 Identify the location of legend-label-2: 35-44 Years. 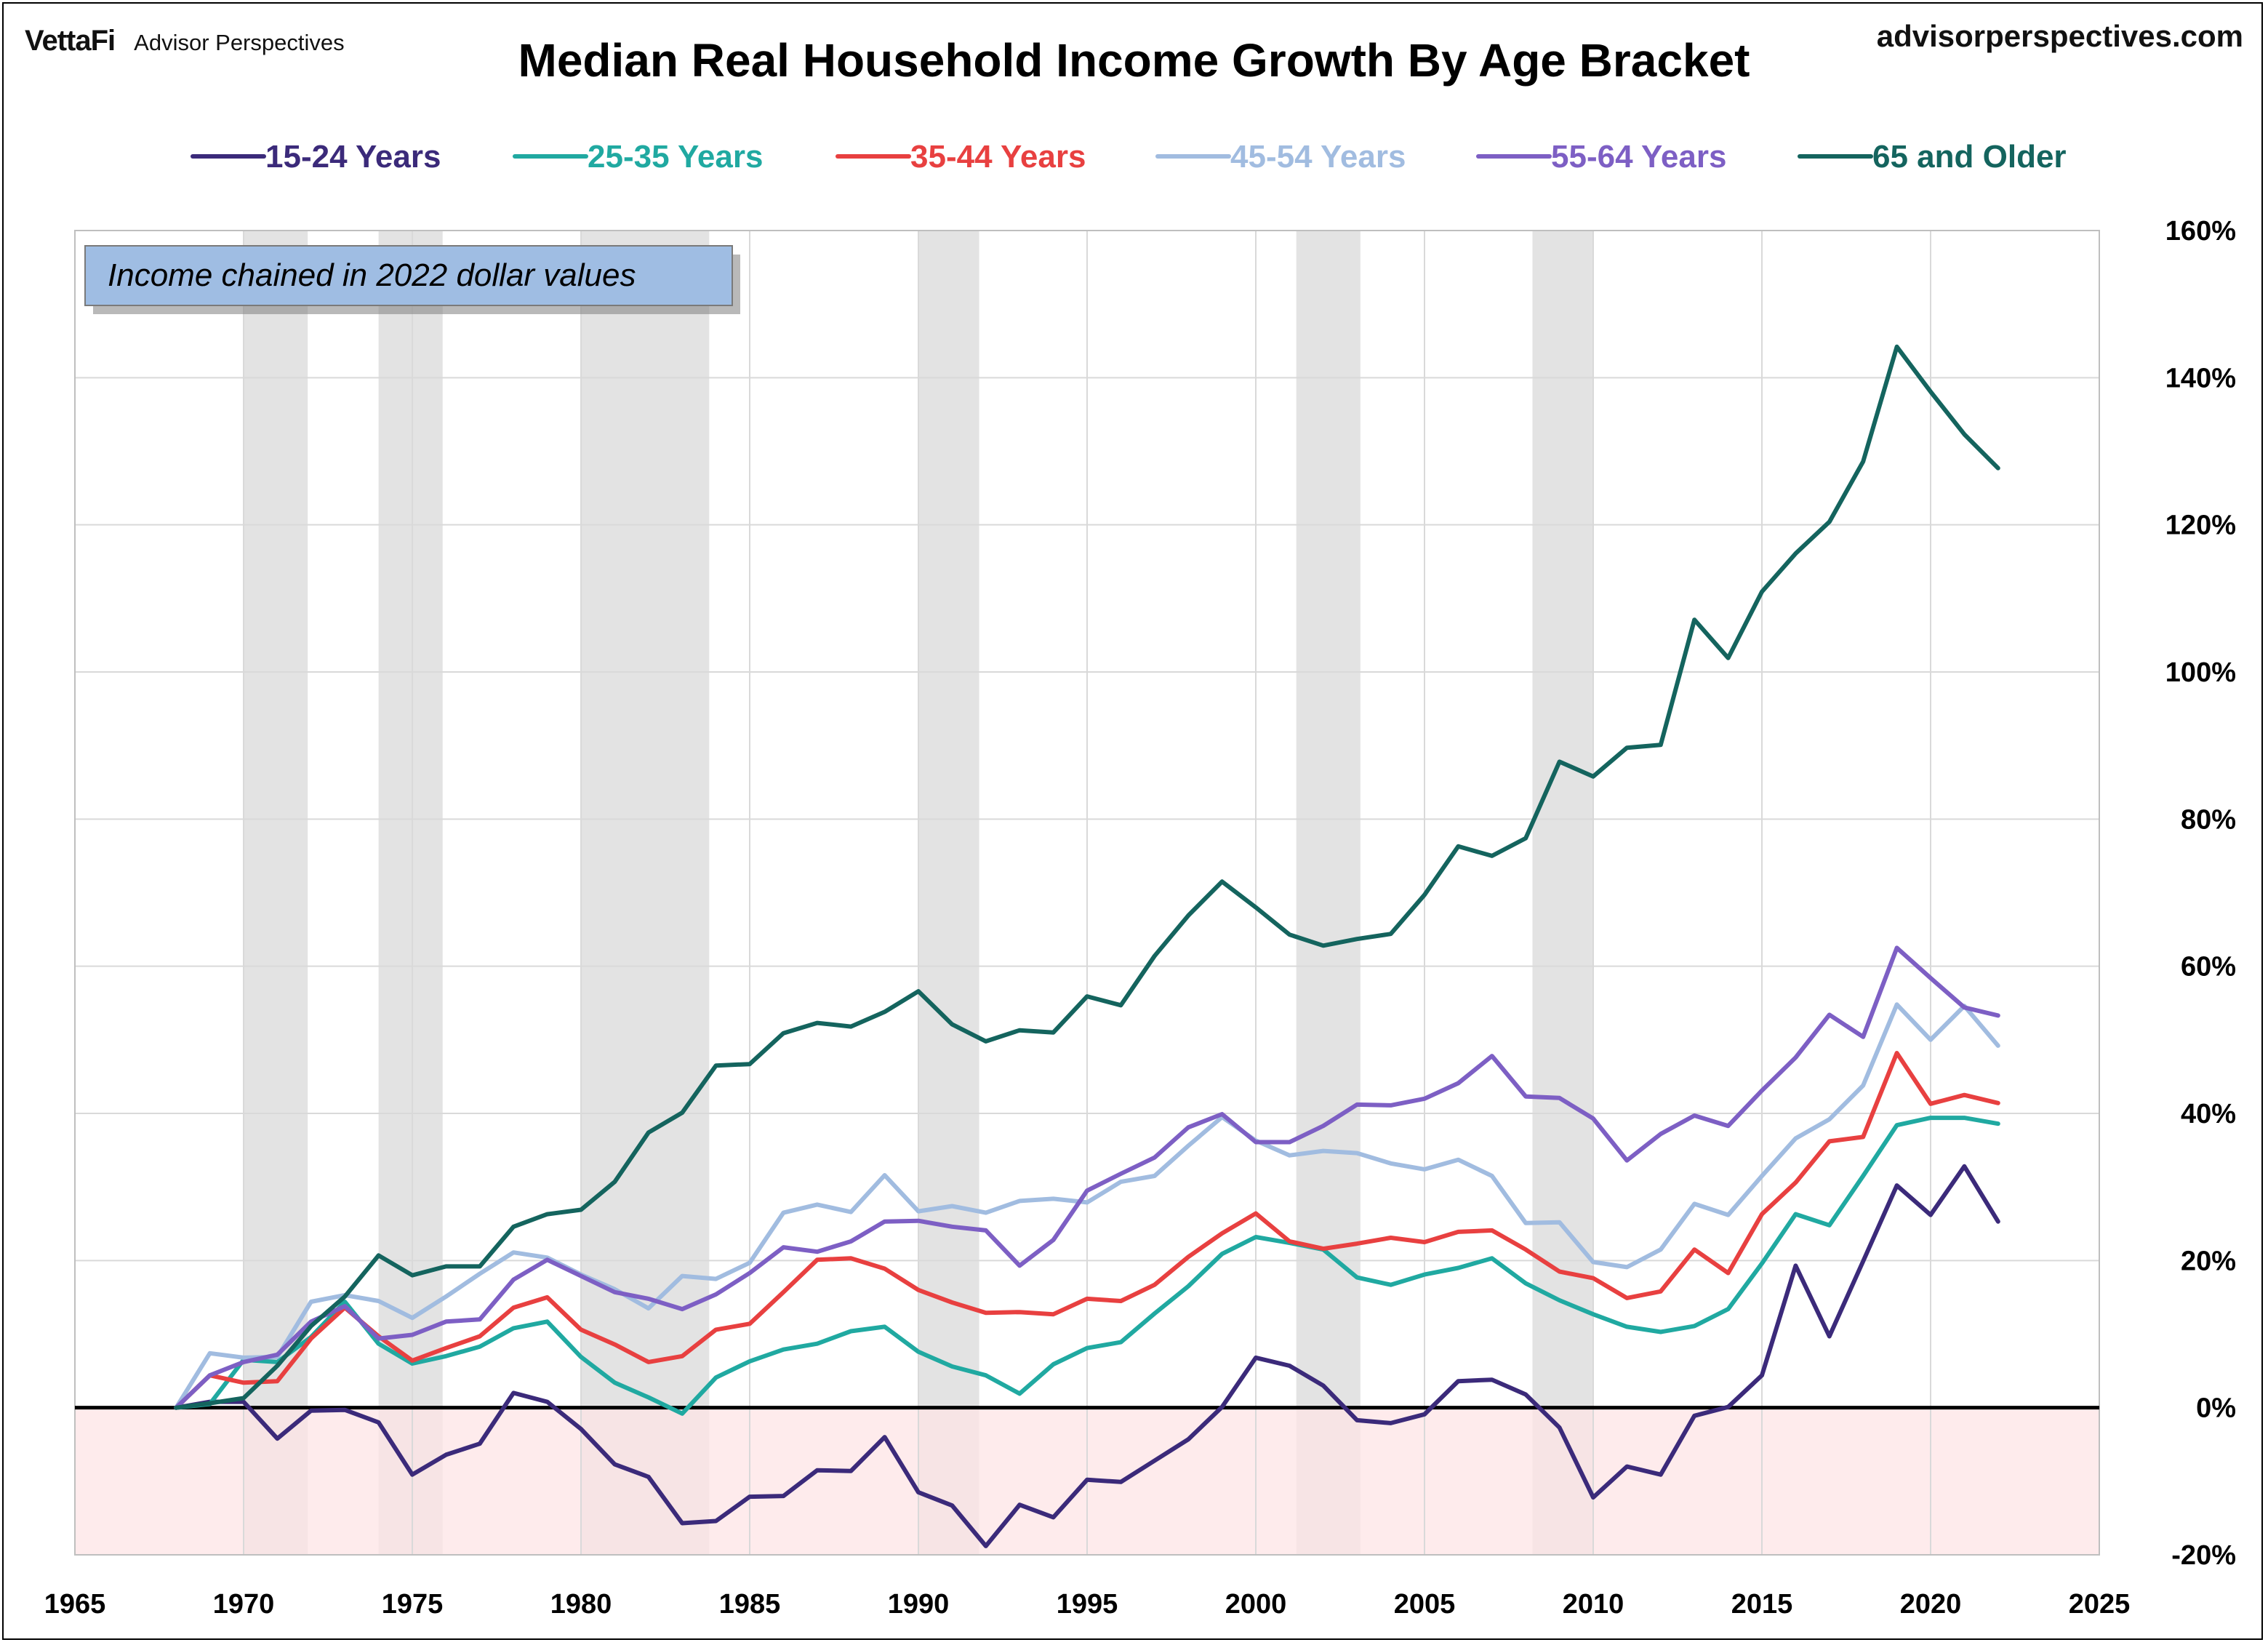
(998, 157).